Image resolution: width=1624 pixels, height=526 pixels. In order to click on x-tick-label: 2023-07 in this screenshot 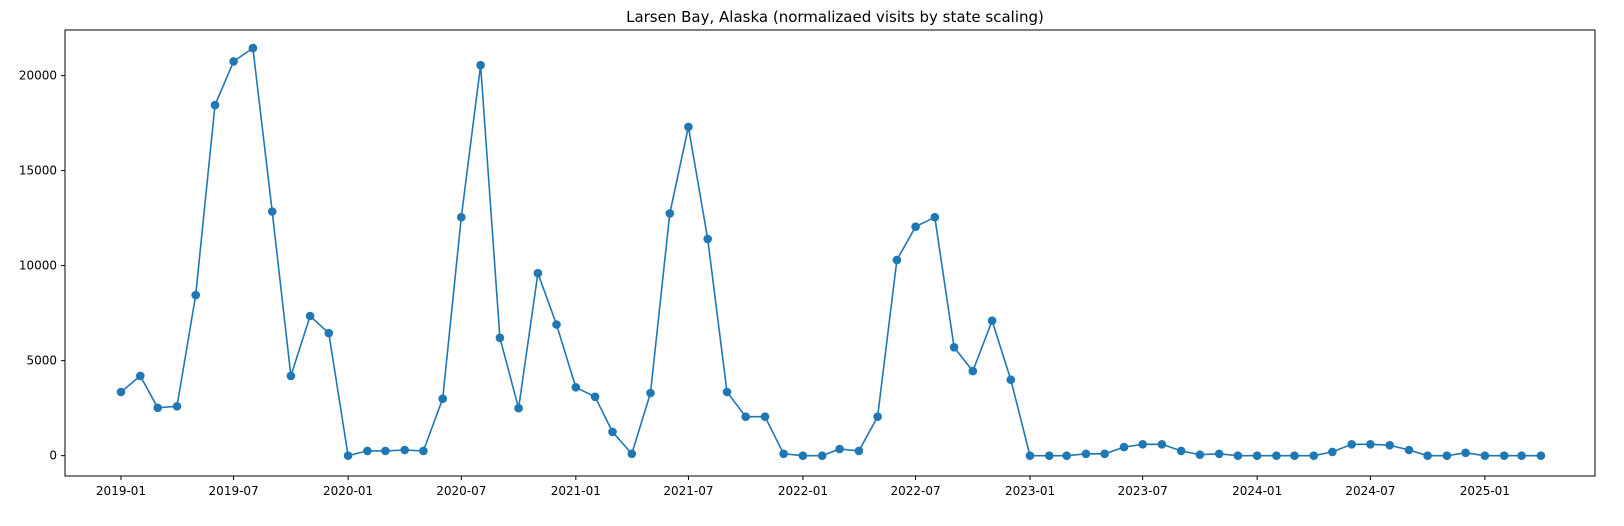, I will do `click(1143, 491)`.